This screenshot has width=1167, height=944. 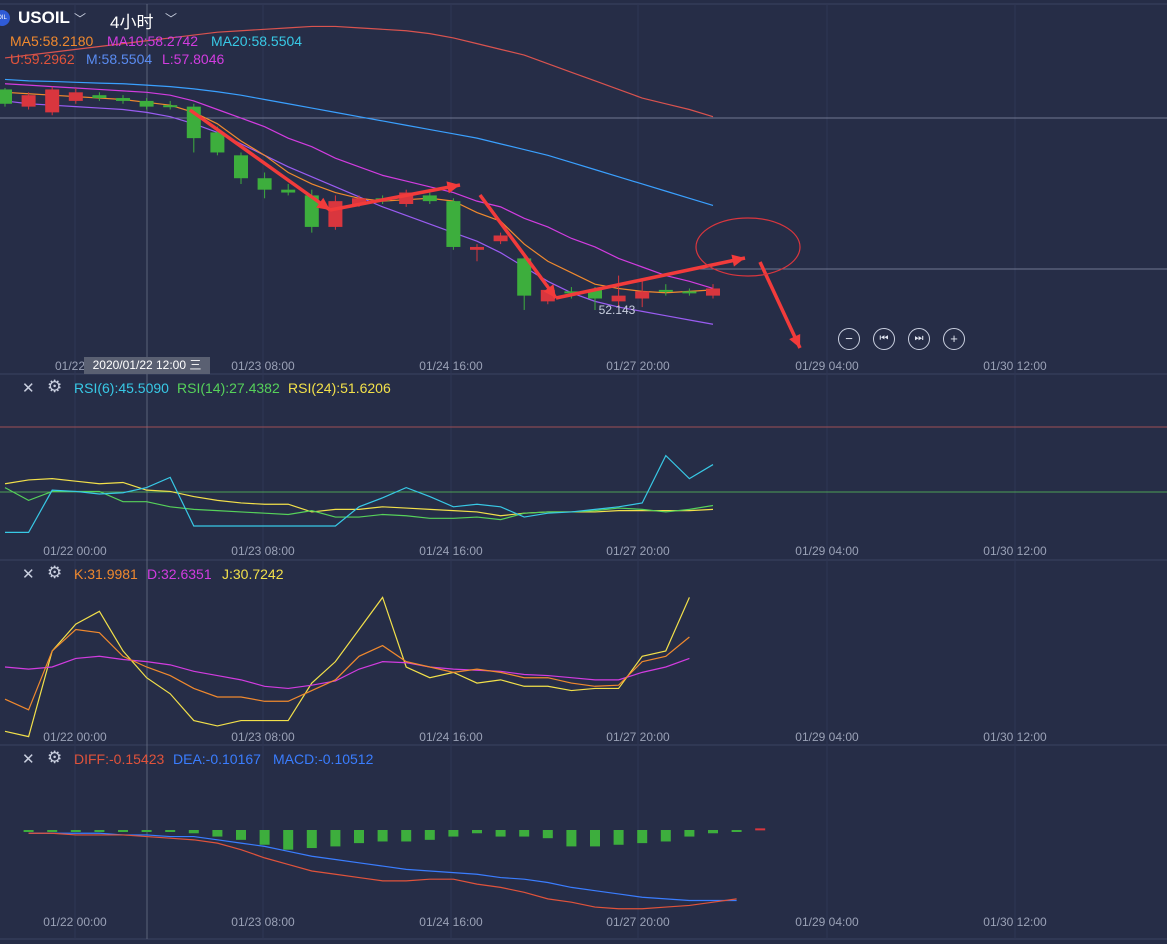 I want to click on rsi14-series-line, so click(x=359, y=504).